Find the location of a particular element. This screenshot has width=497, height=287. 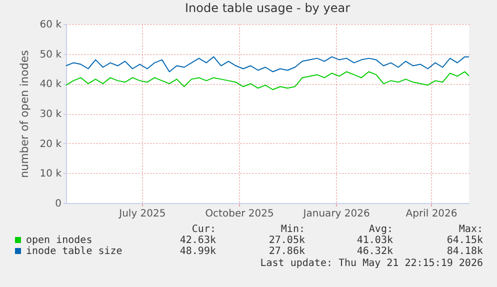

x-tick-label: January 2026 is located at coordinates (336, 214).